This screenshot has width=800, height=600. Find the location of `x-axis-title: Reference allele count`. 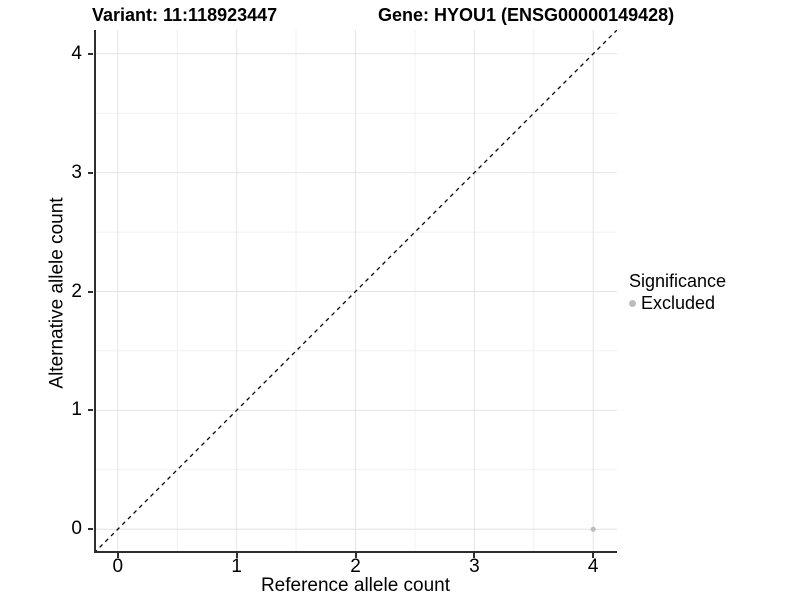

x-axis-title: Reference allele count is located at coordinates (355, 585).